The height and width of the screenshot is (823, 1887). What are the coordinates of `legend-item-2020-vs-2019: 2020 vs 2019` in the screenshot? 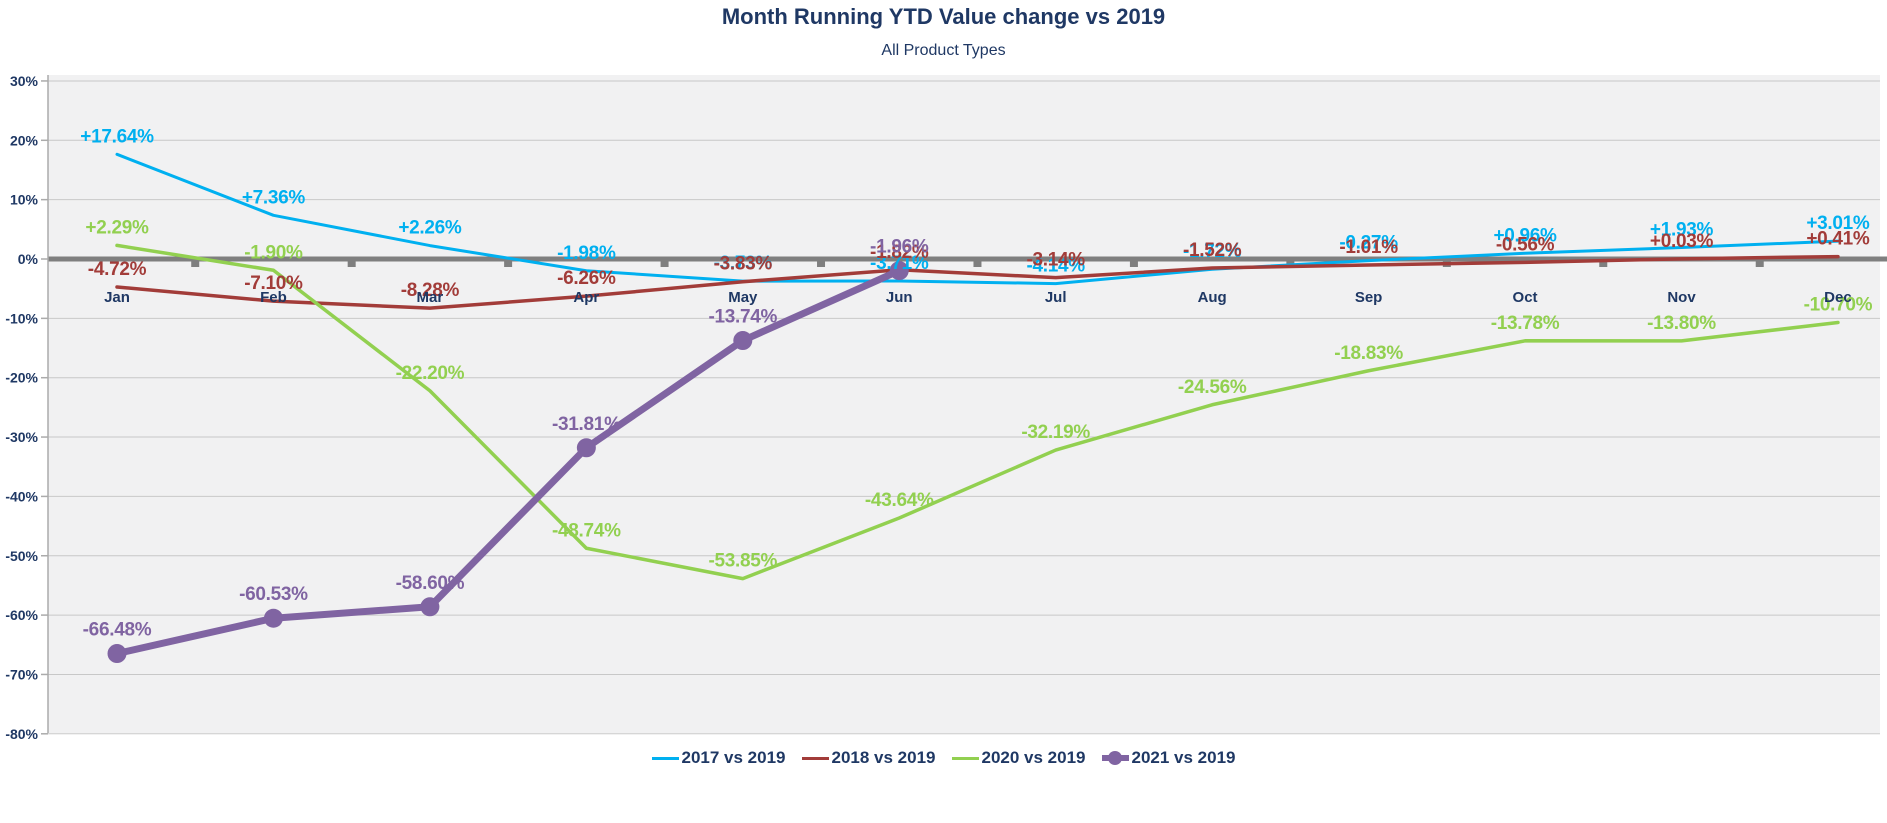 It's located at (1018, 758).